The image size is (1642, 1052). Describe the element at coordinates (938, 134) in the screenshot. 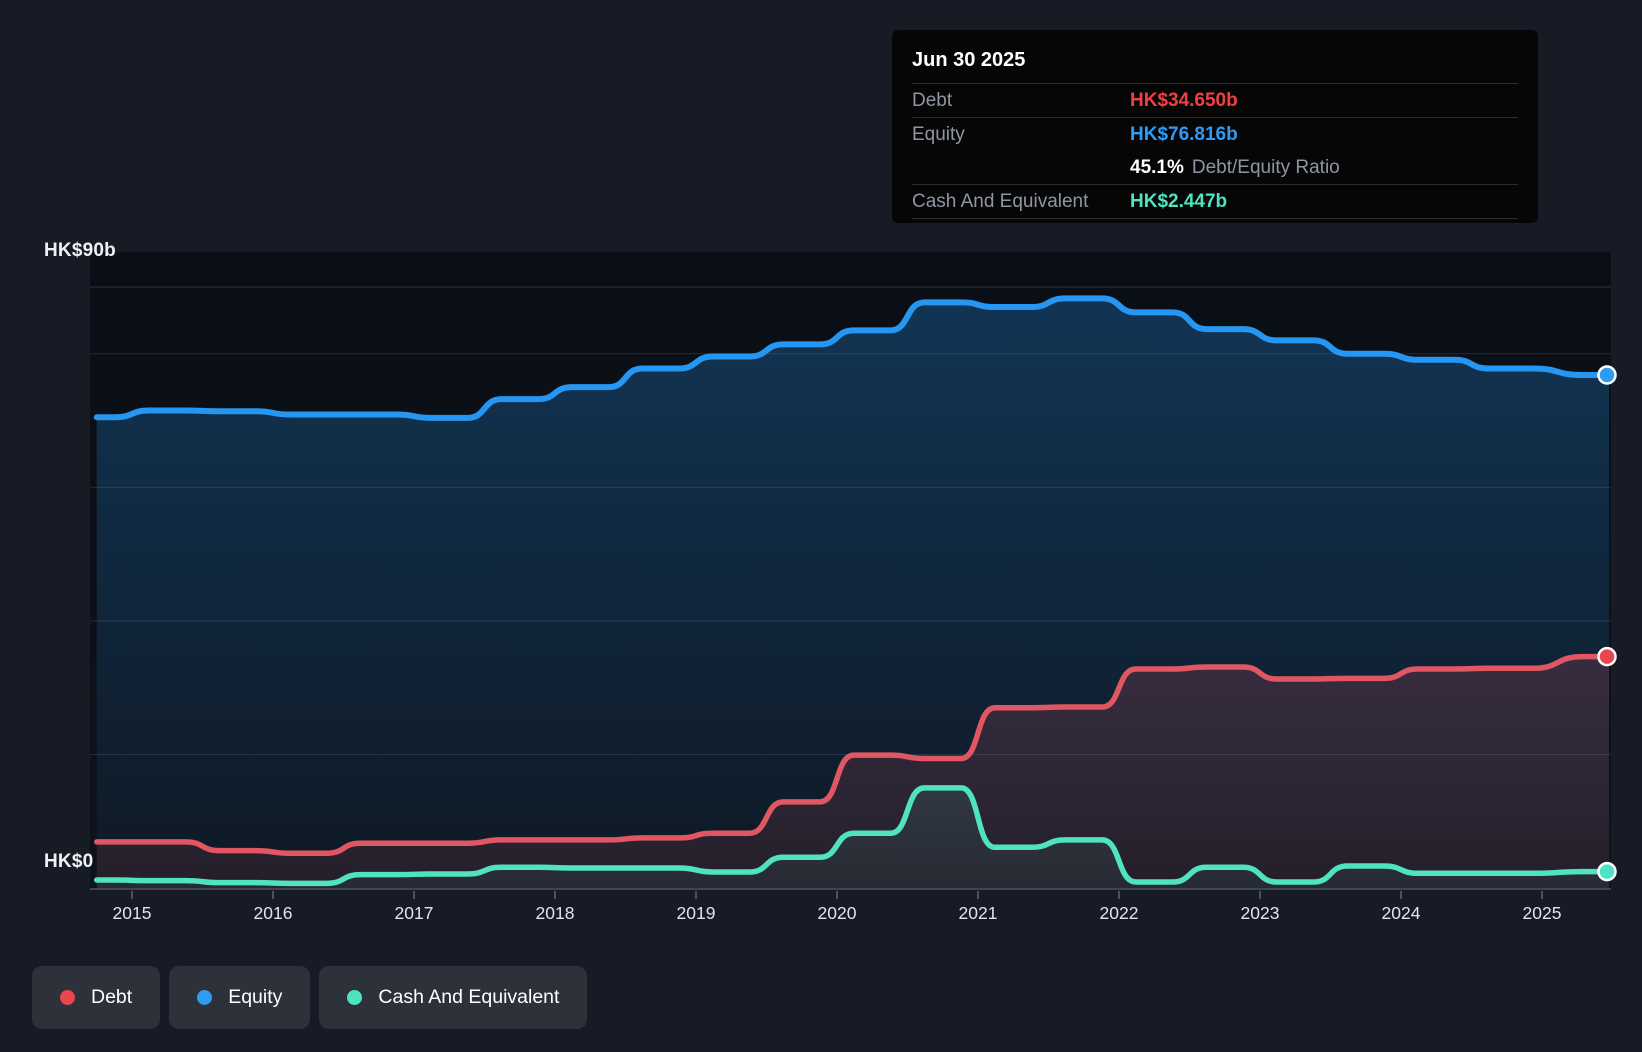

I see `tooltip-equity-label: Equity` at that location.